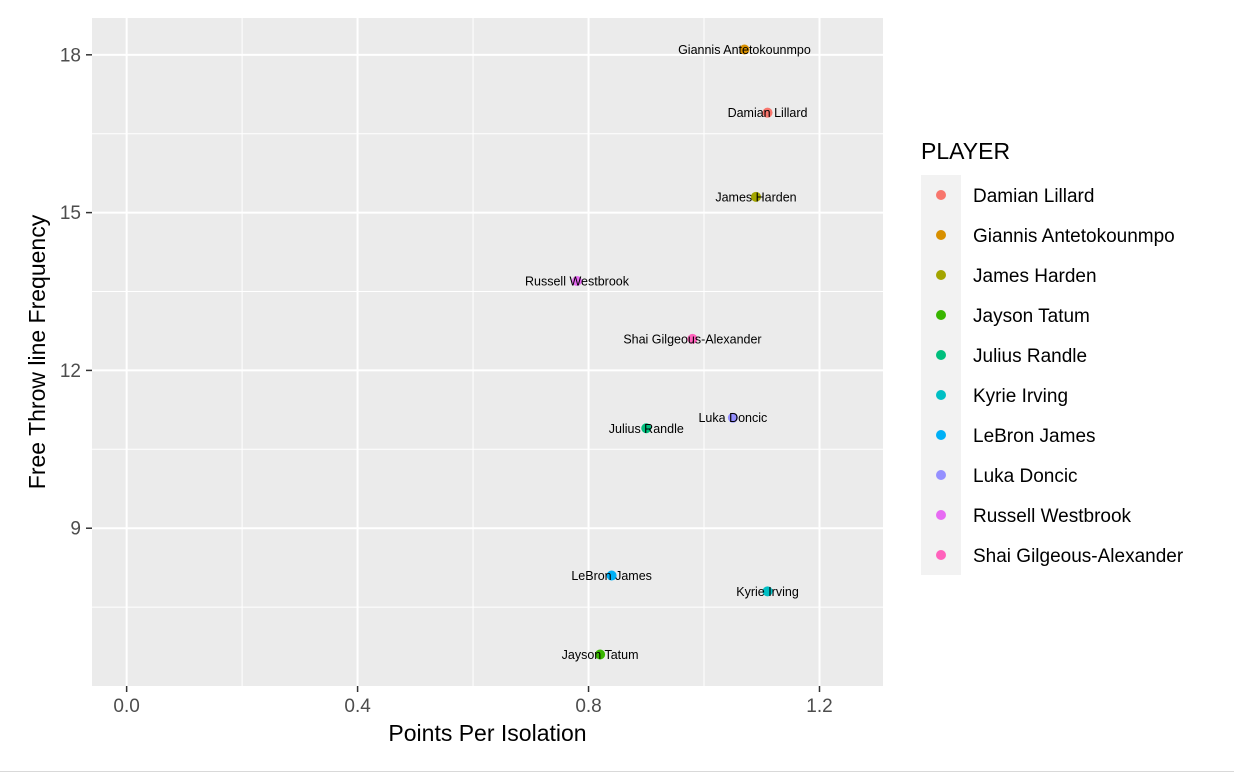 The height and width of the screenshot is (776, 1234). What do you see at coordinates (1020, 396) in the screenshot?
I see `legend-label: Kyrie Irving` at bounding box center [1020, 396].